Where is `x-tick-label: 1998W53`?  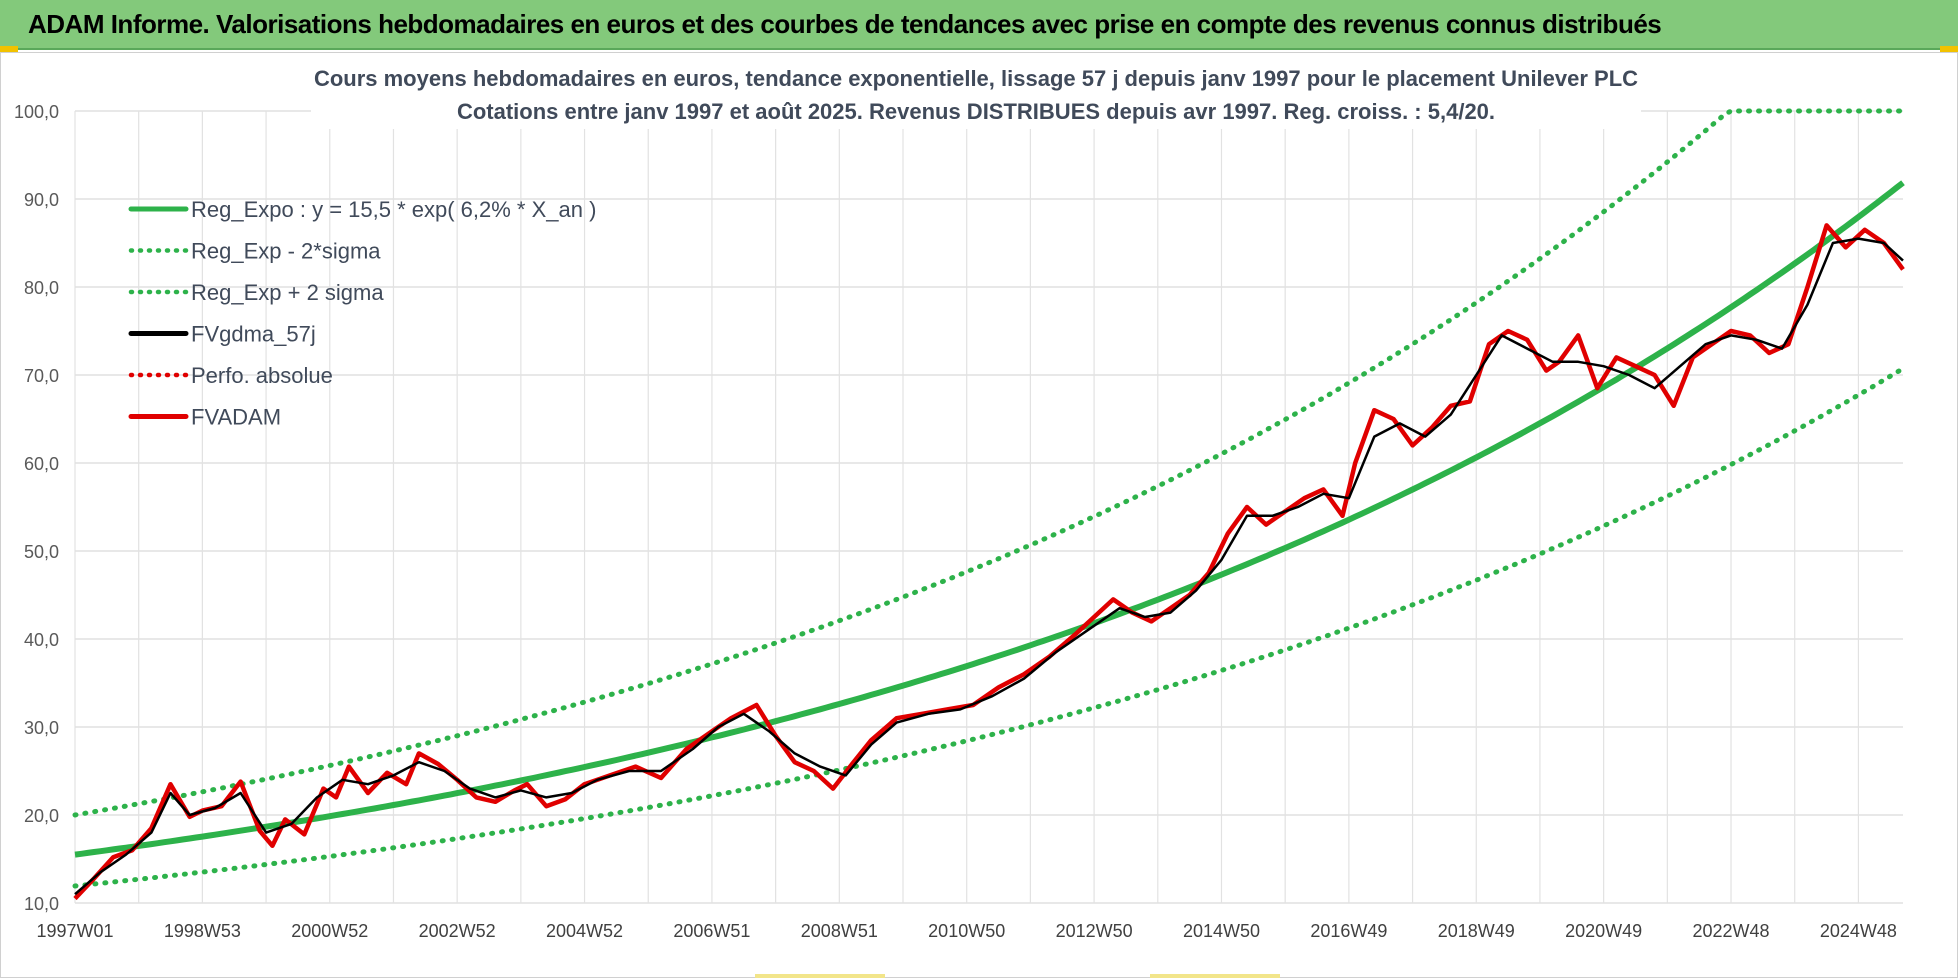 x-tick-label: 1998W53 is located at coordinates (202, 931).